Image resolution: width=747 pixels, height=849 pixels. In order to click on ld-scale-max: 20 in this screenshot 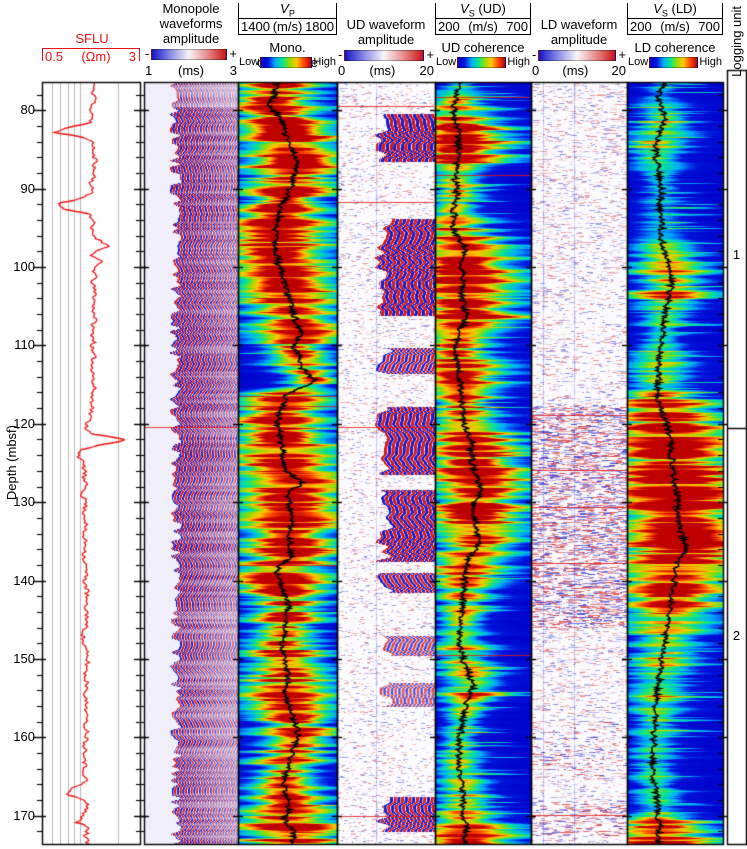, I will do `click(618, 70)`.